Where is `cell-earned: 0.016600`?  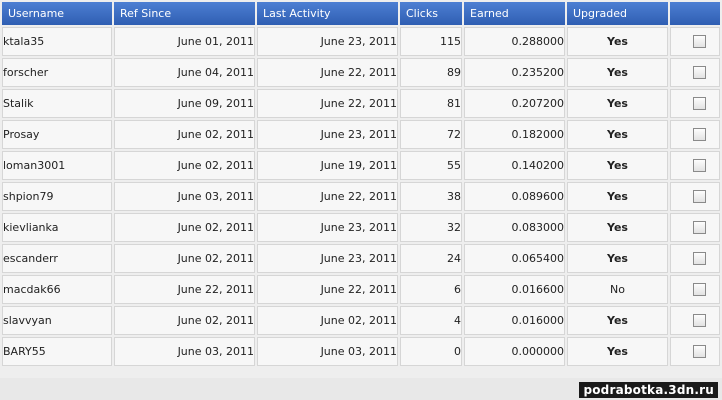 cell-earned: 0.016600 is located at coordinates (514, 289).